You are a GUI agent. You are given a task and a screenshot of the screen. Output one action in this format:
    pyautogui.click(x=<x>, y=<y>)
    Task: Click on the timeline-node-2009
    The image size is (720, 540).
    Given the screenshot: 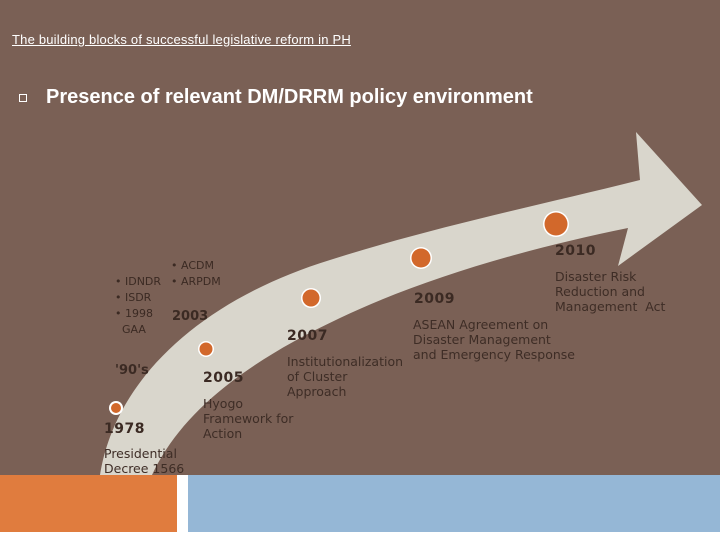 What is the action you would take?
    pyautogui.click(x=421, y=258)
    